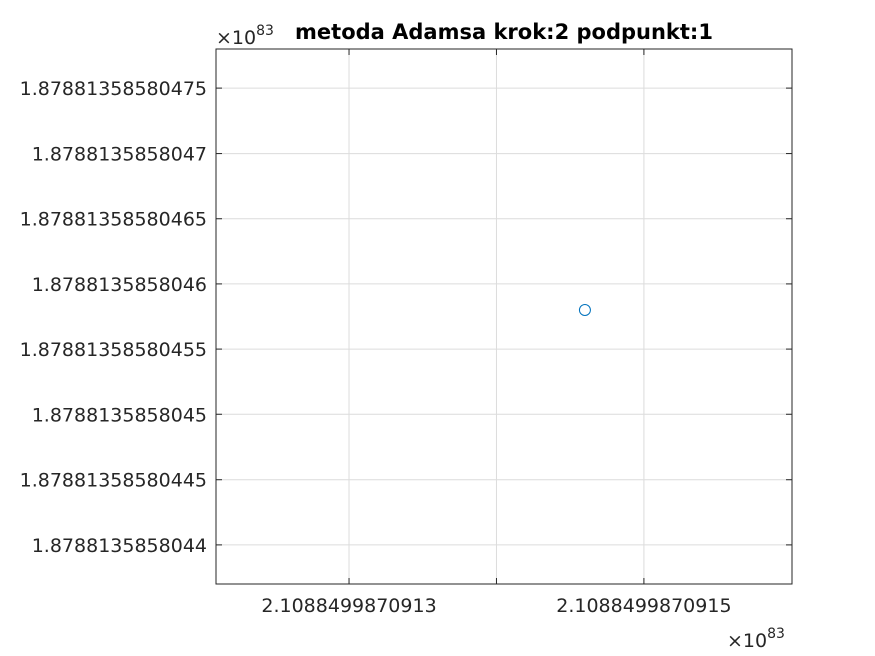 The width and height of the screenshot is (875, 656). Describe the element at coordinates (643, 606) in the screenshot. I see `x-tick-label: 2.1088499870915` at that location.